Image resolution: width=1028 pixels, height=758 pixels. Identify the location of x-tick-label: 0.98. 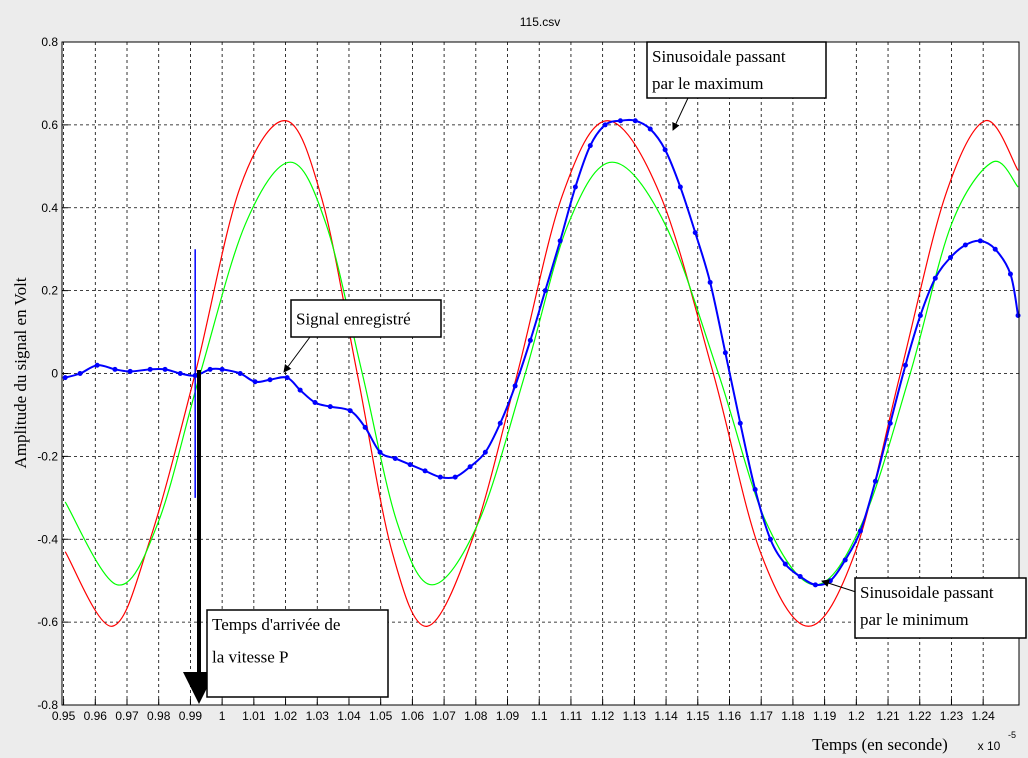
(159, 716).